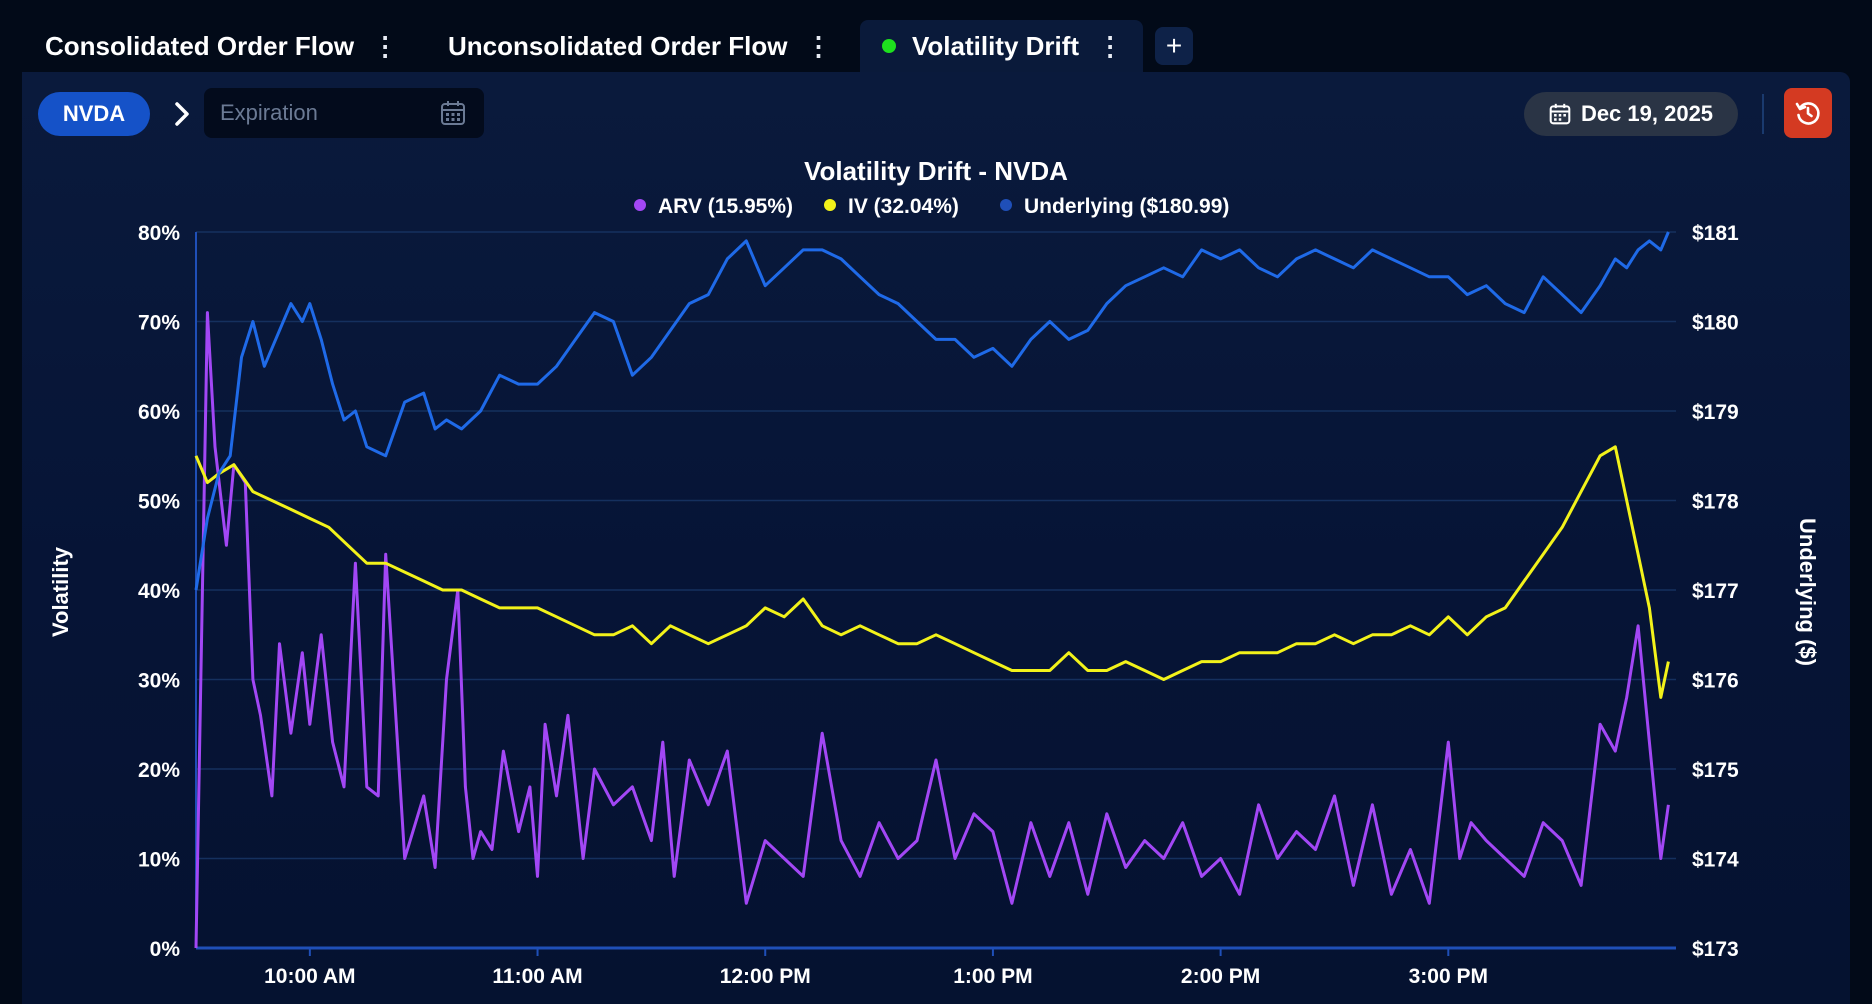 This screenshot has height=1004, width=1872. Describe the element at coordinates (1715, 591) in the screenshot. I see `y2-tick-label: $177` at that location.